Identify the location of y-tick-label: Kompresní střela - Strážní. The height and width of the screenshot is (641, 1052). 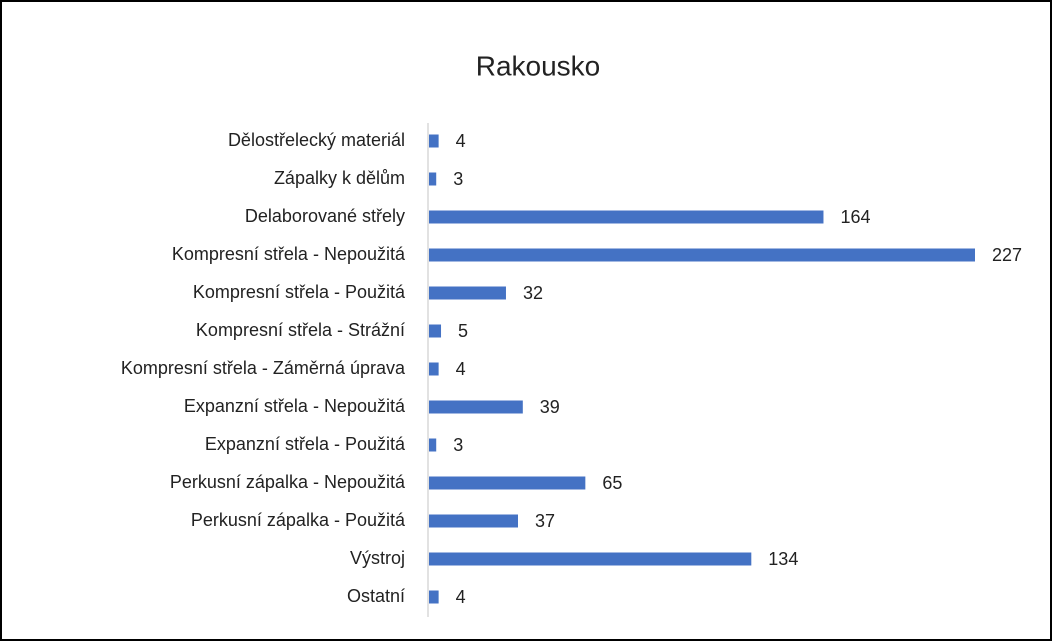
(300, 330).